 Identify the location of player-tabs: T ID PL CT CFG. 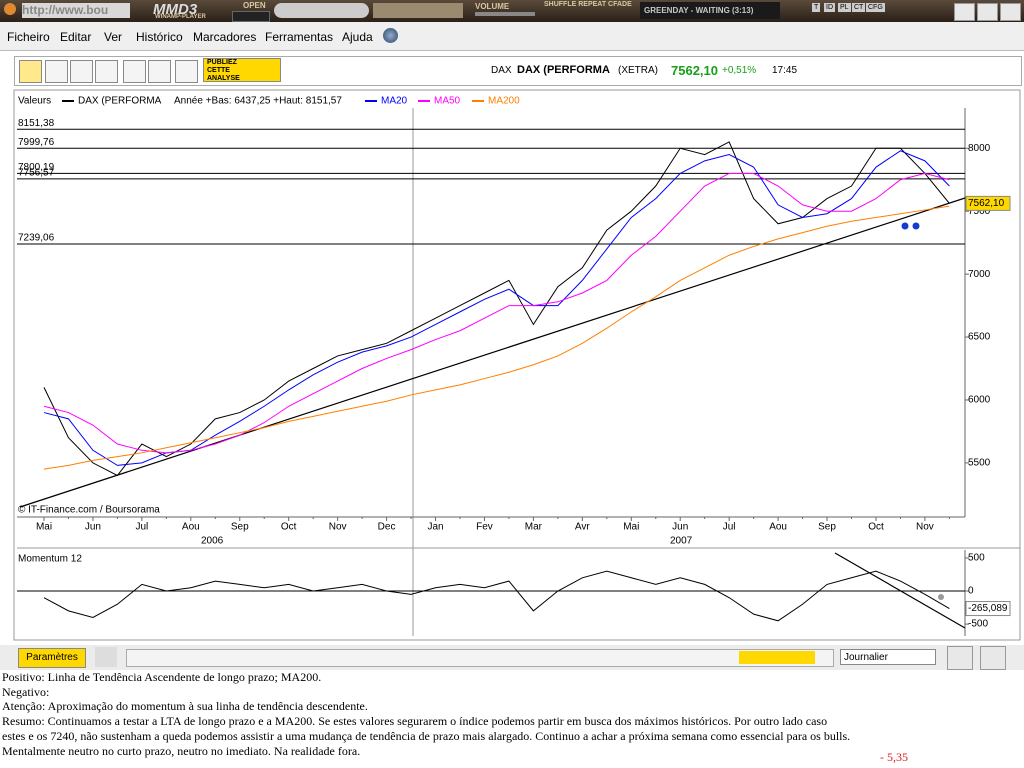
(848, 10).